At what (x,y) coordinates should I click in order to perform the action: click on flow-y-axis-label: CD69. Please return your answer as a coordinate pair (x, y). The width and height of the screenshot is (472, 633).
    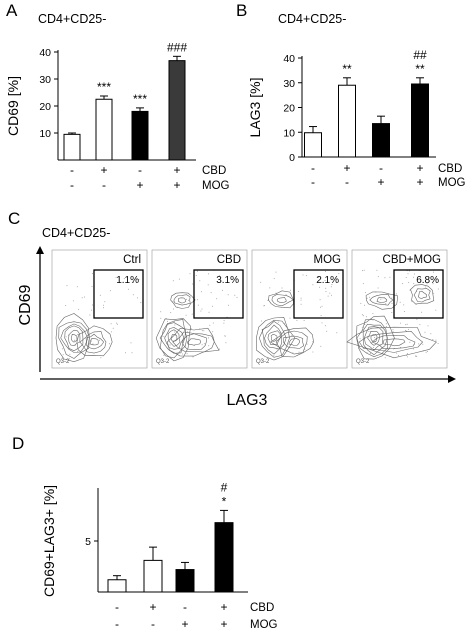
    Looking at the image, I should click on (25, 304).